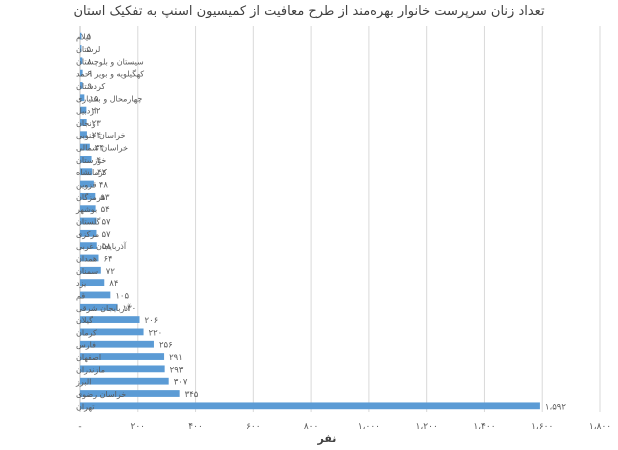 Image resolution: width=618 pixels, height=450 pixels. I want to click on value-label: ۴۰, so click(101, 161).